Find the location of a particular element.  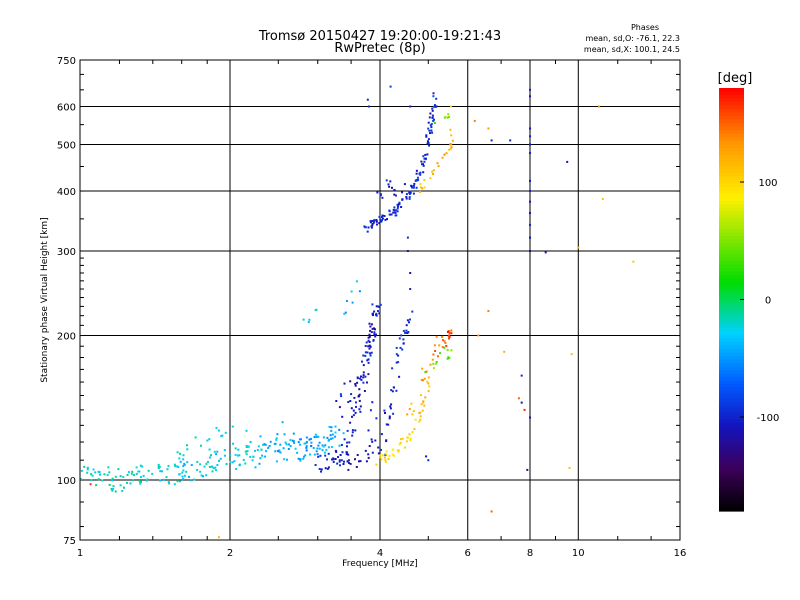

y-tick-label: 750 is located at coordinates (66, 61).